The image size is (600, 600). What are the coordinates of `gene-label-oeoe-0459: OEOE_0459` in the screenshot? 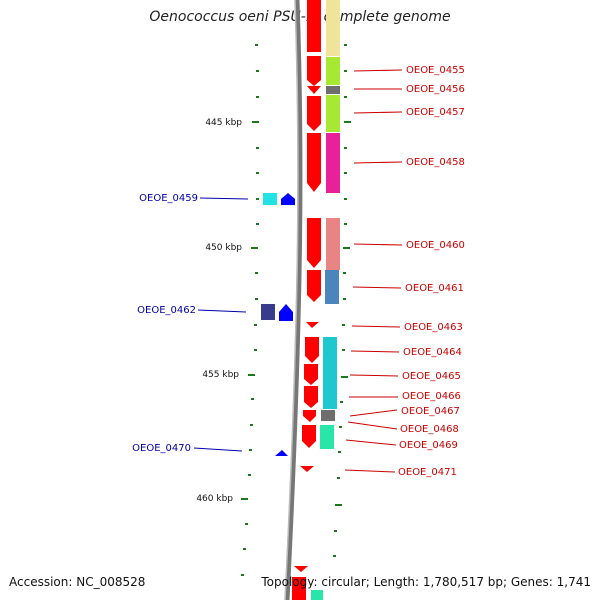 It's located at (168, 198).